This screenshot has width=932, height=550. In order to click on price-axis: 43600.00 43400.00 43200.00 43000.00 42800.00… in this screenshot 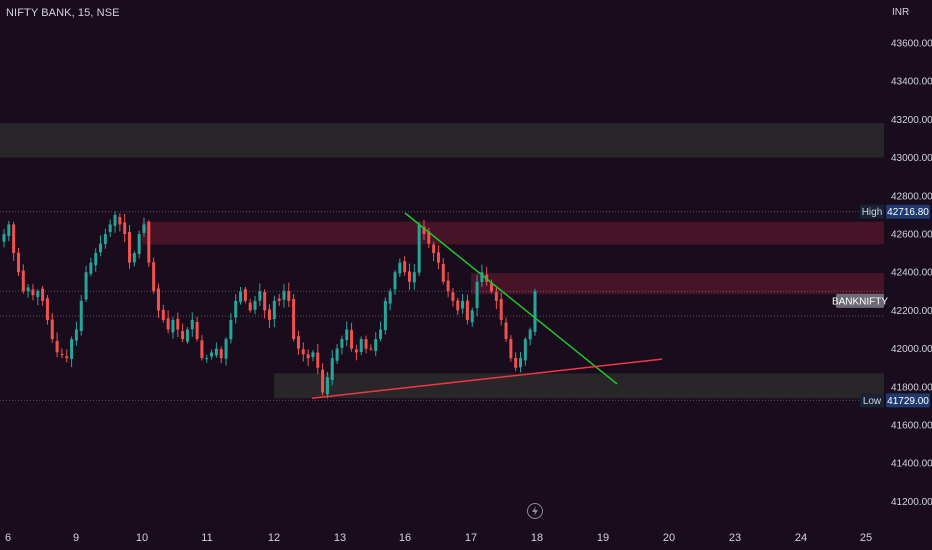, I will do `click(911, 273)`.